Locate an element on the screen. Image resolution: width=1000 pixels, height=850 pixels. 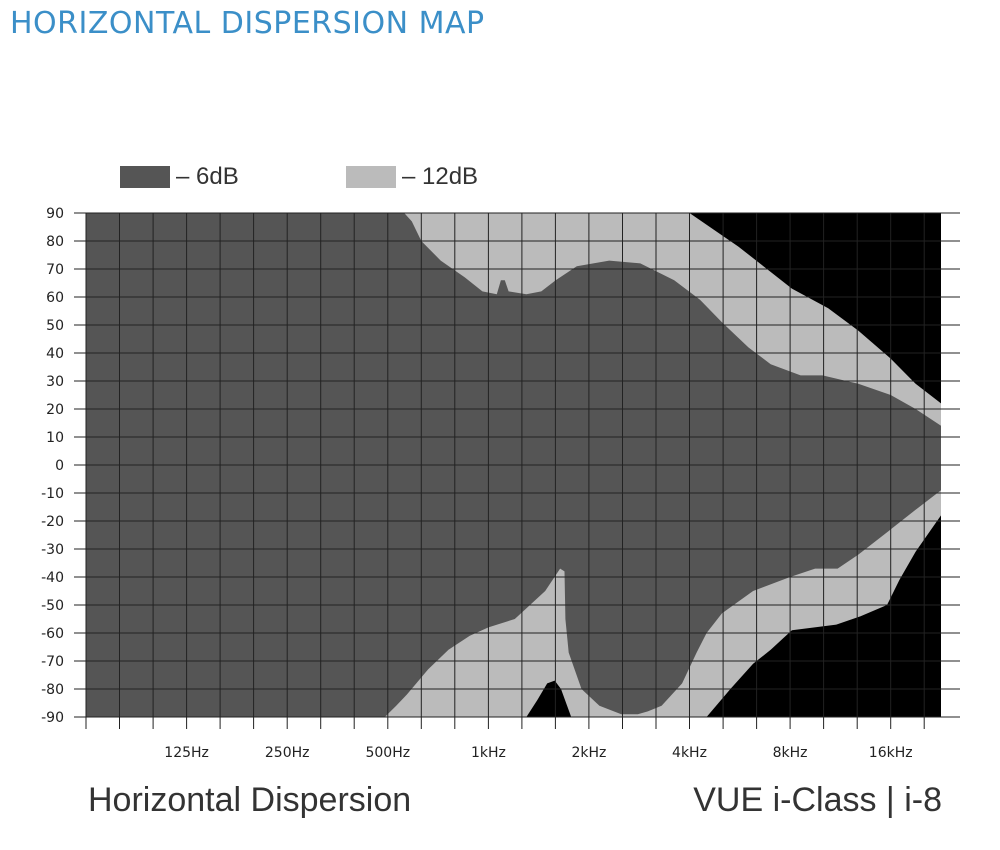
legend-item-6db: – 6dB is located at coordinates (179, 177).